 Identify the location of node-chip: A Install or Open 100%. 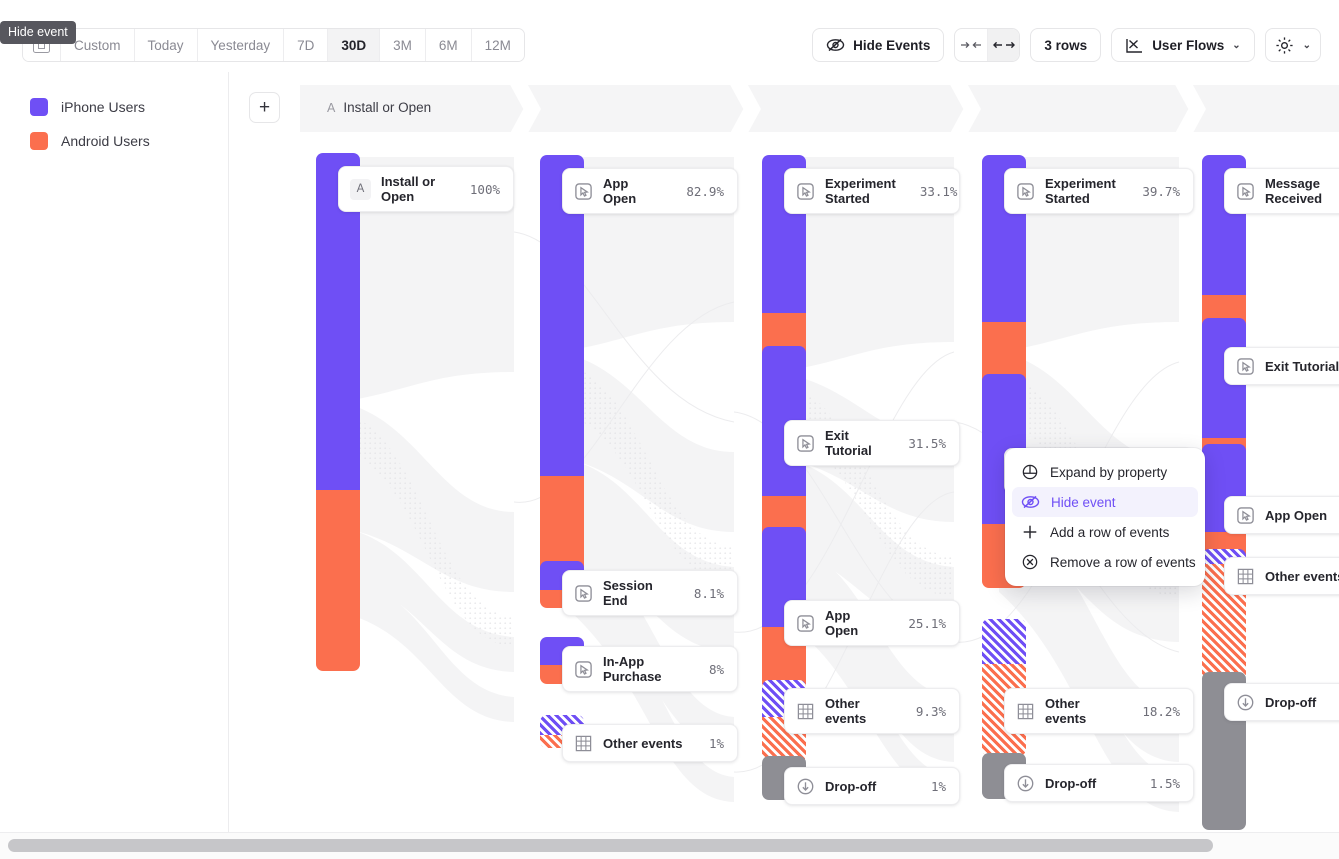
(426, 189).